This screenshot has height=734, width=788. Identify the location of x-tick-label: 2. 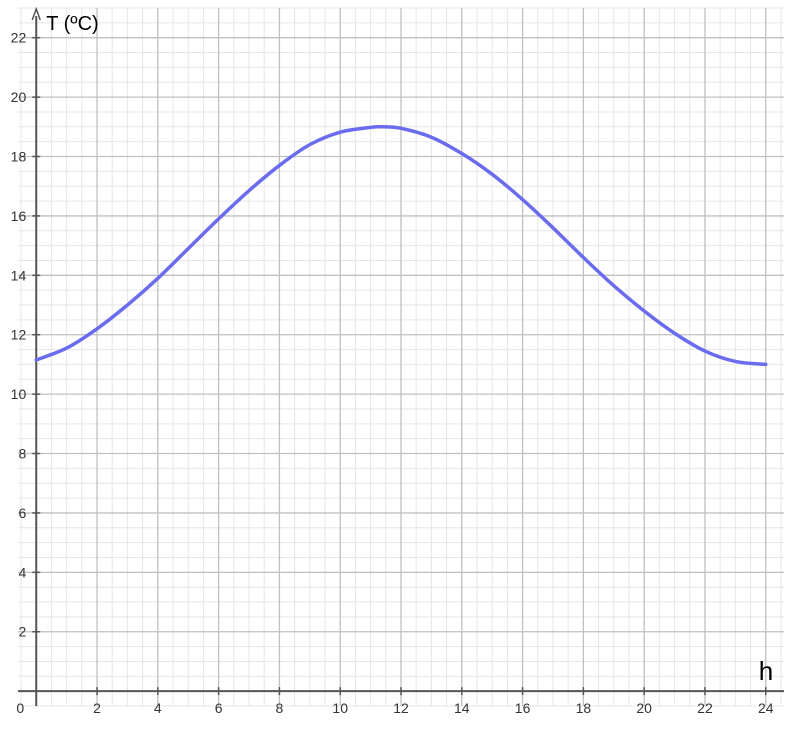
(97, 708).